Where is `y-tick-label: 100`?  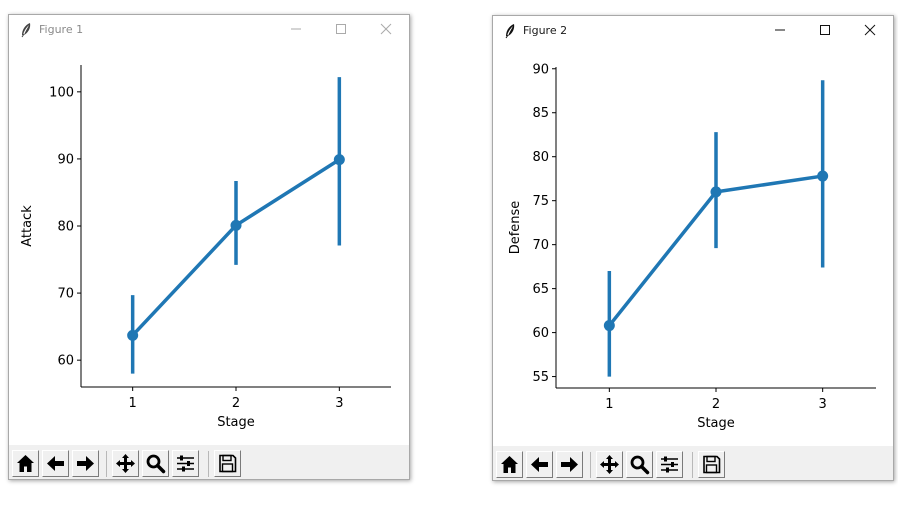 y-tick-label: 100 is located at coordinates (61, 92).